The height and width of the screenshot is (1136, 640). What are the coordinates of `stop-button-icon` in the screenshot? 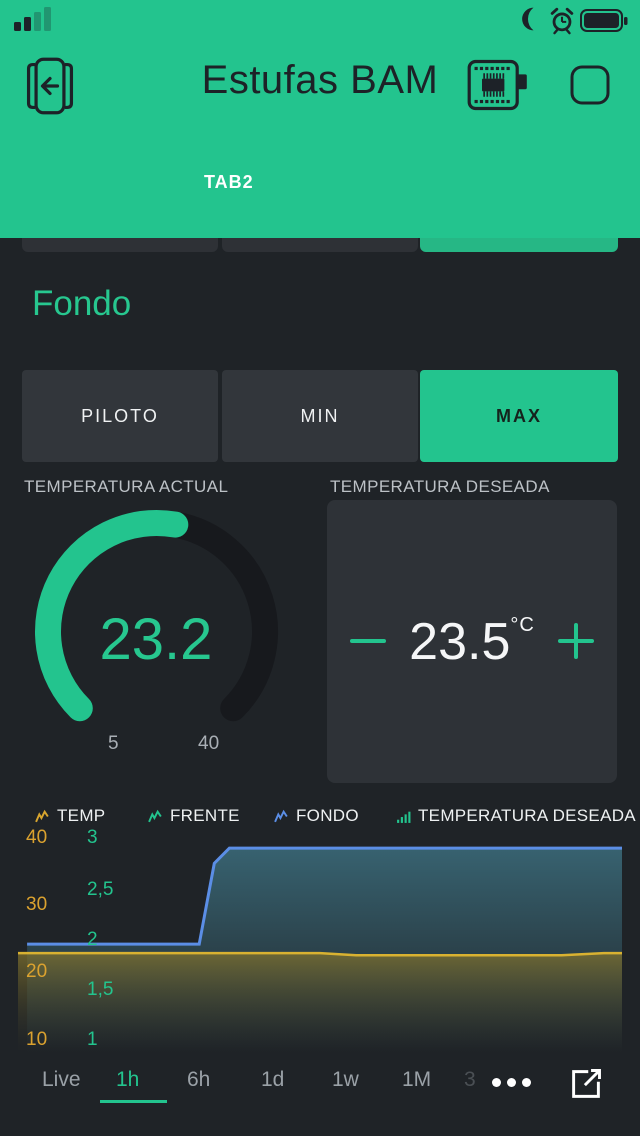 It's located at (590, 85).